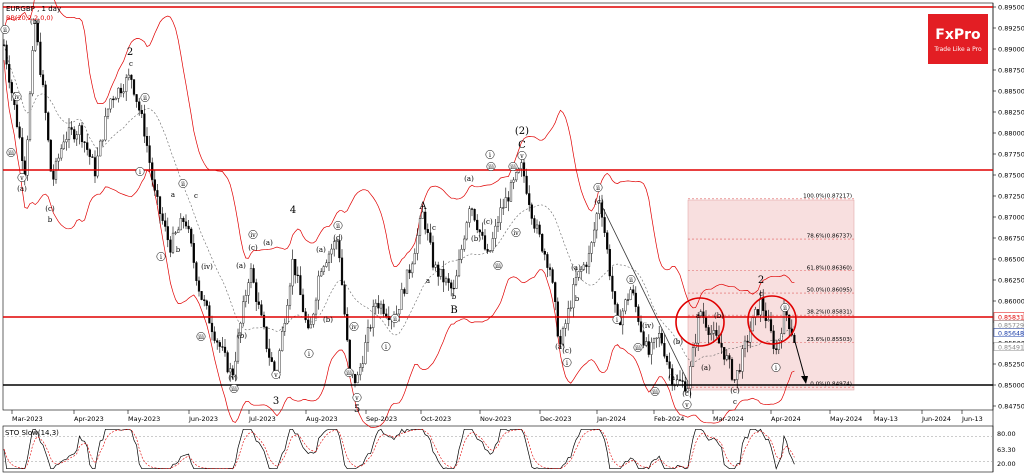 The image size is (1024, 475). I want to click on time-tick-label: May-2024, so click(846, 419).